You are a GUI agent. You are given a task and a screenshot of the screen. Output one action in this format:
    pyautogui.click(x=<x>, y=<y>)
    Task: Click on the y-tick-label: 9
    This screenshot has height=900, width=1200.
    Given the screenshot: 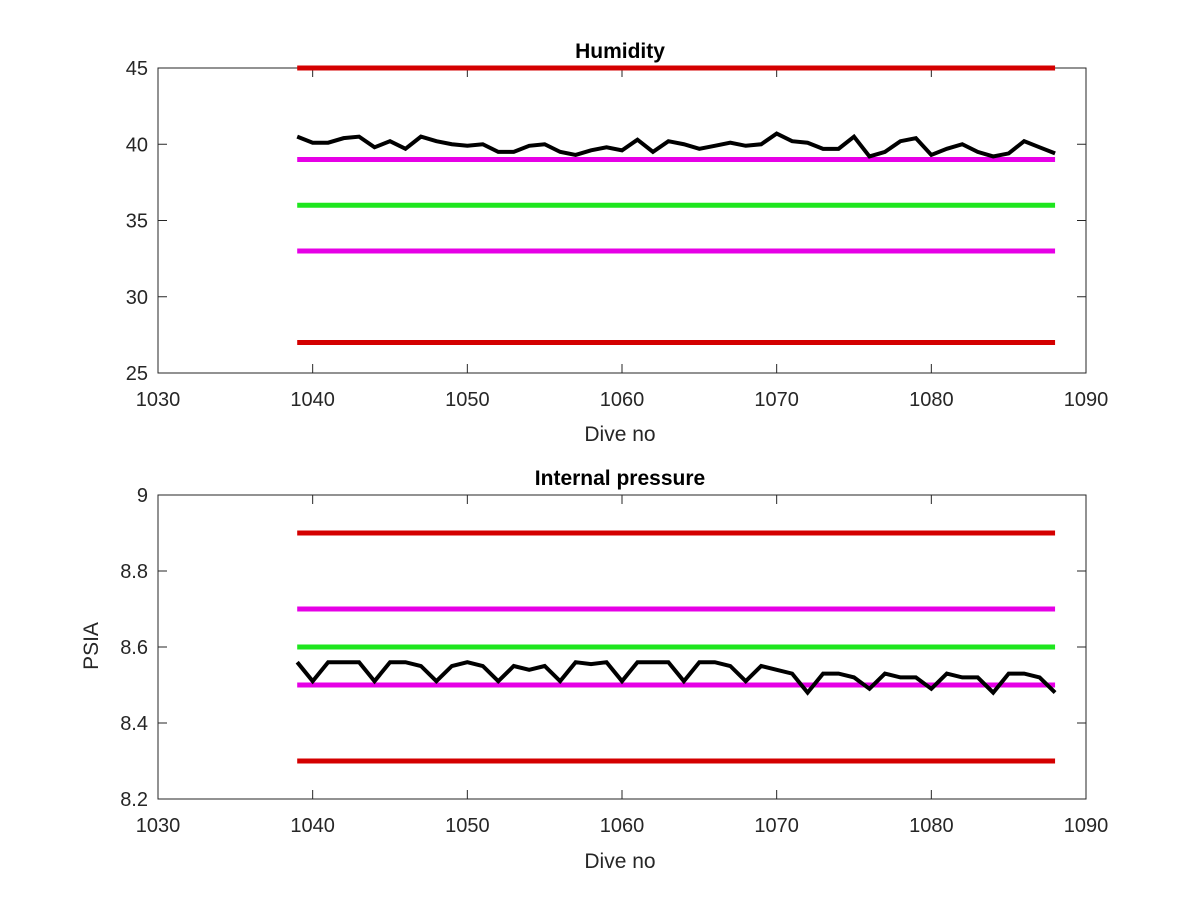 What is the action you would take?
    pyautogui.click(x=142, y=496)
    